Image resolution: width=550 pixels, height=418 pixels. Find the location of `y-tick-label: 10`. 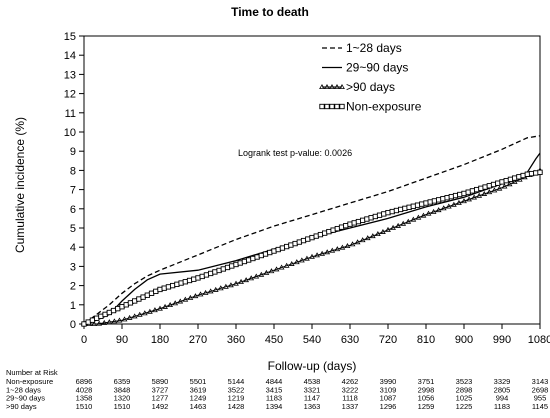

y-tick-label: 10 is located at coordinates (70, 133).